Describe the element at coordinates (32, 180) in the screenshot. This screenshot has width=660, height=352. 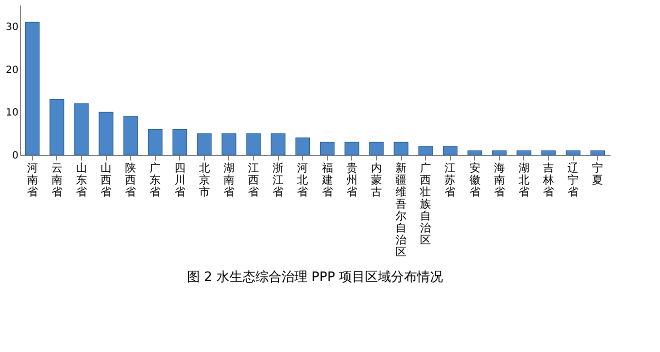
I see `x-tick-label: 河南省` at that location.